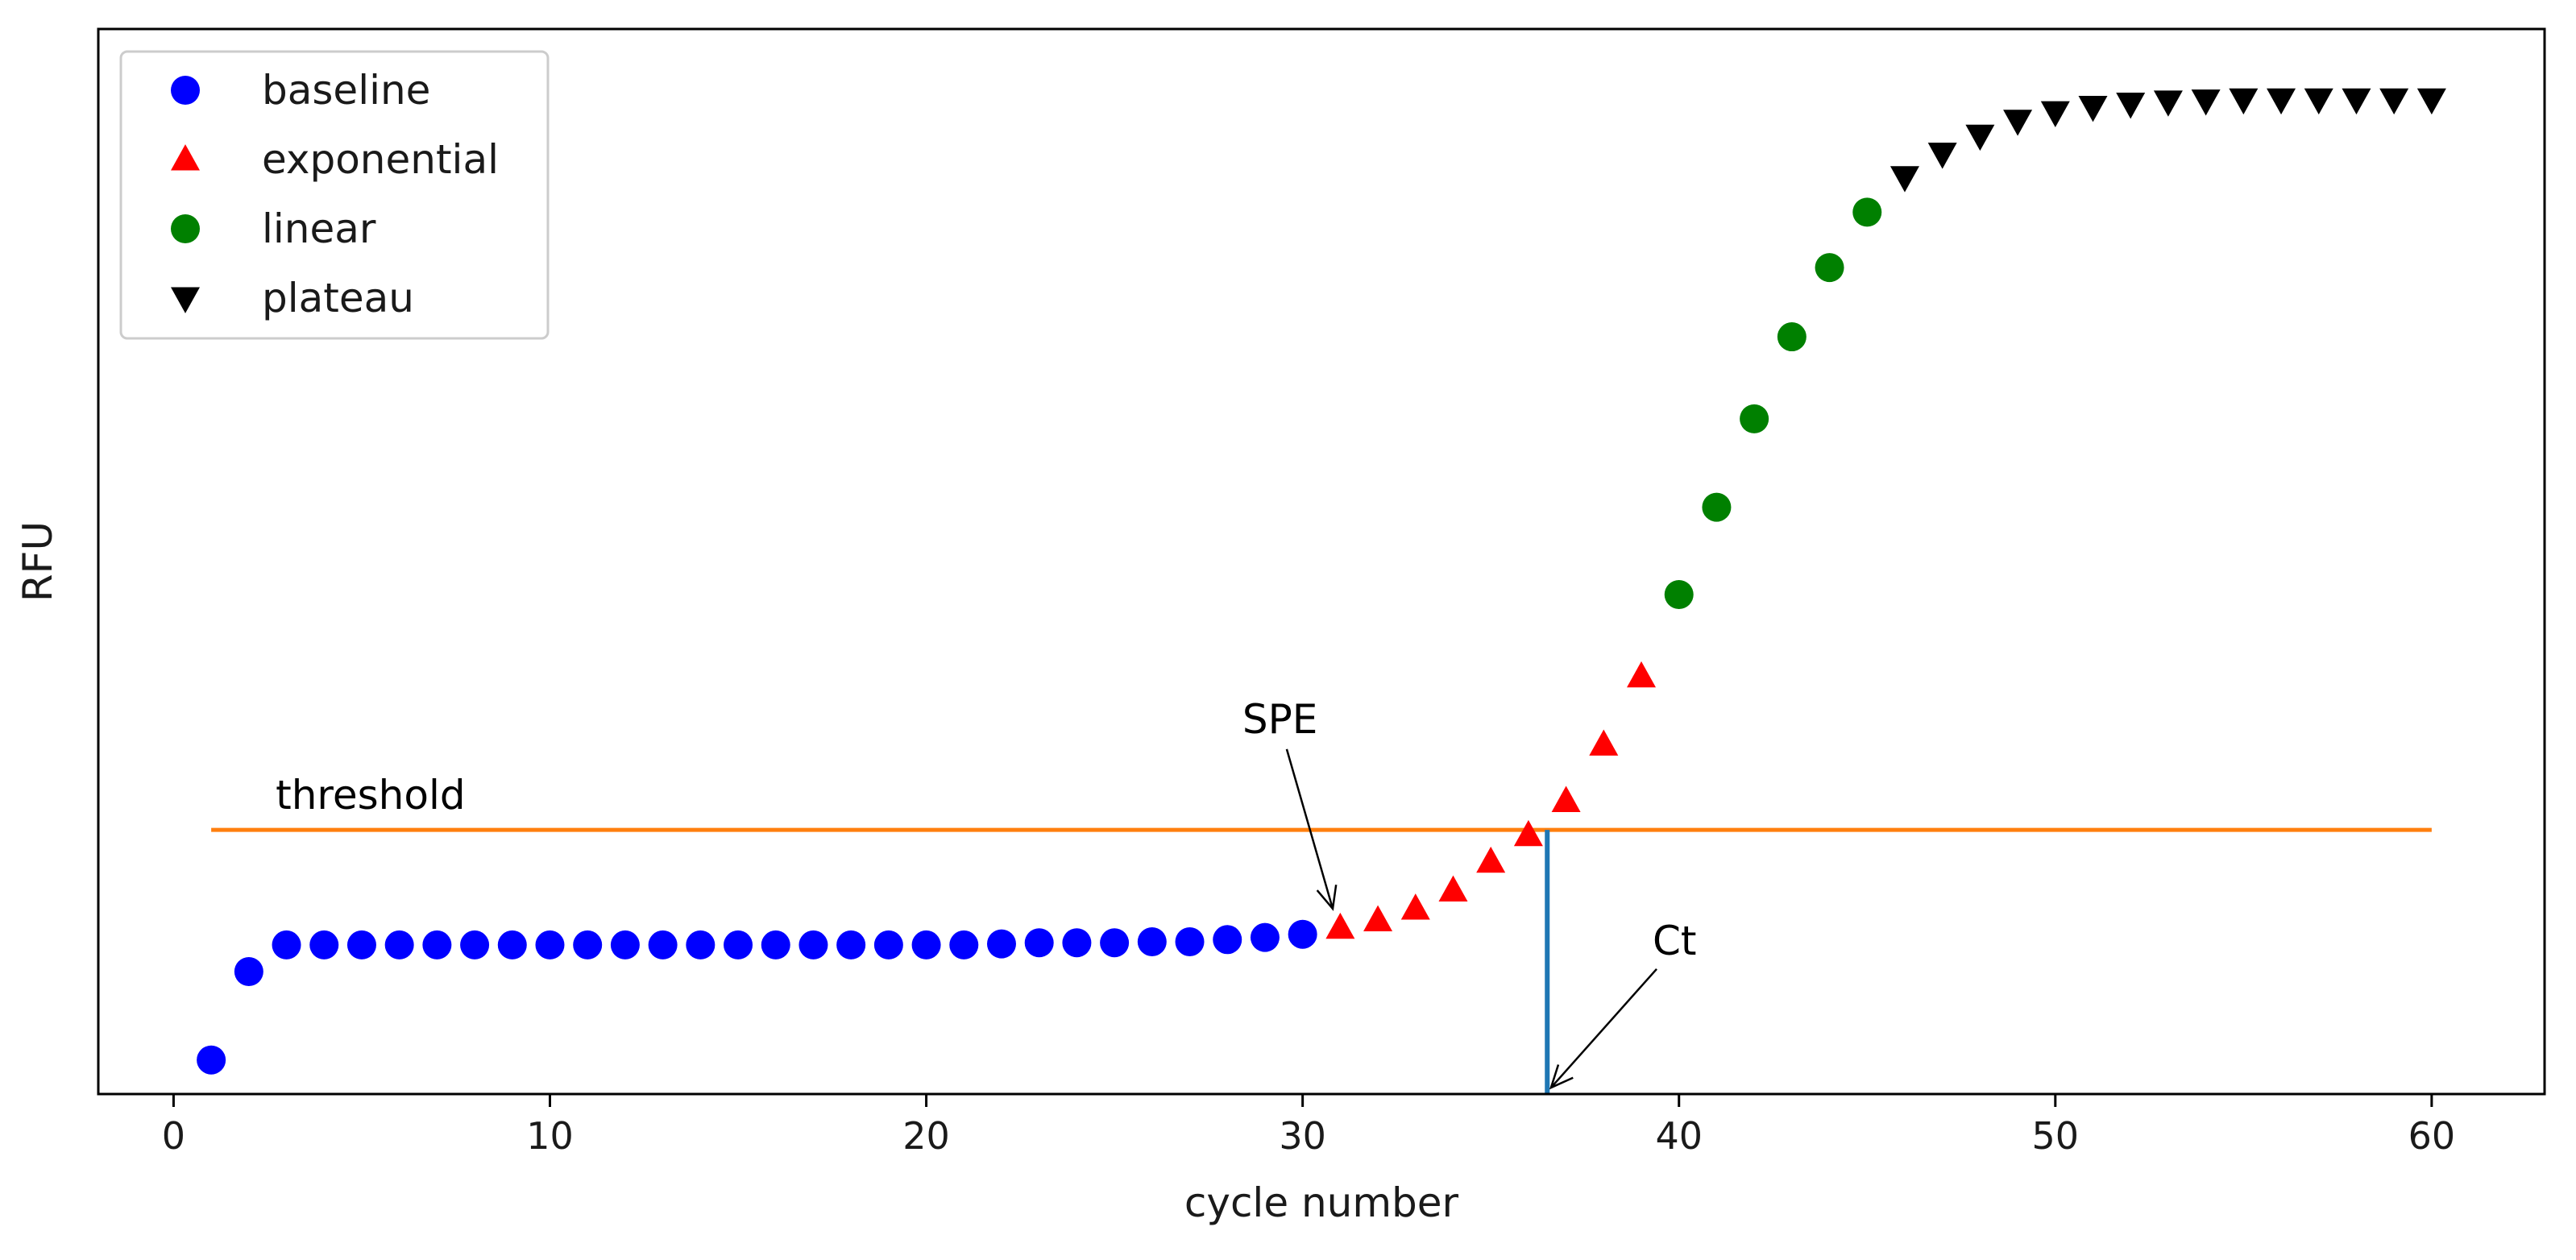 The image size is (2576, 1260). What do you see at coordinates (2056, 1136) in the screenshot?
I see `x-tick-label: 50` at bounding box center [2056, 1136].